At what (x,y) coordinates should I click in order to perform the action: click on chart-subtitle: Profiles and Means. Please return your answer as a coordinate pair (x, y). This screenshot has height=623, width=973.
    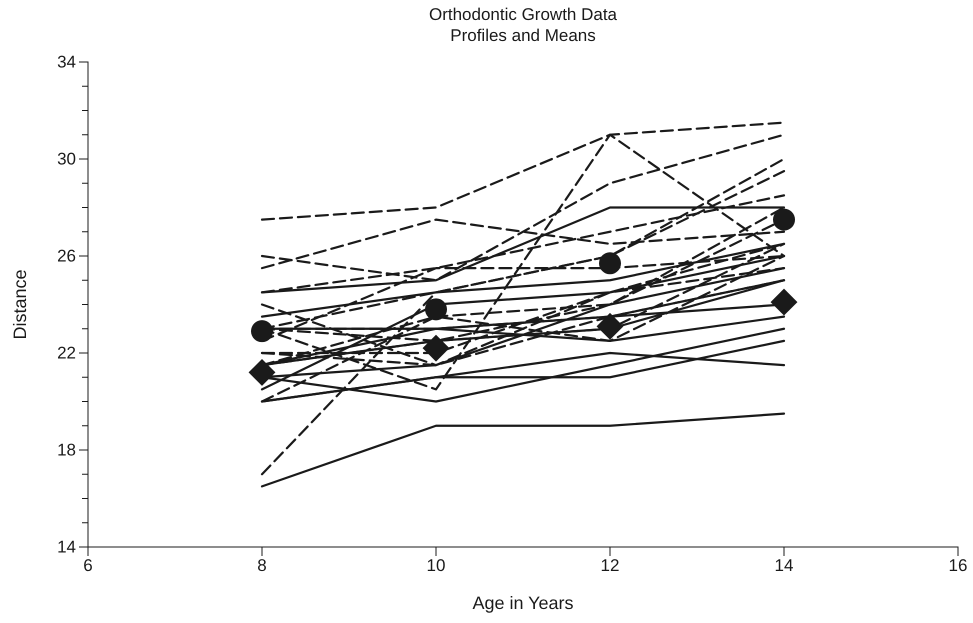
    Looking at the image, I should click on (523, 35).